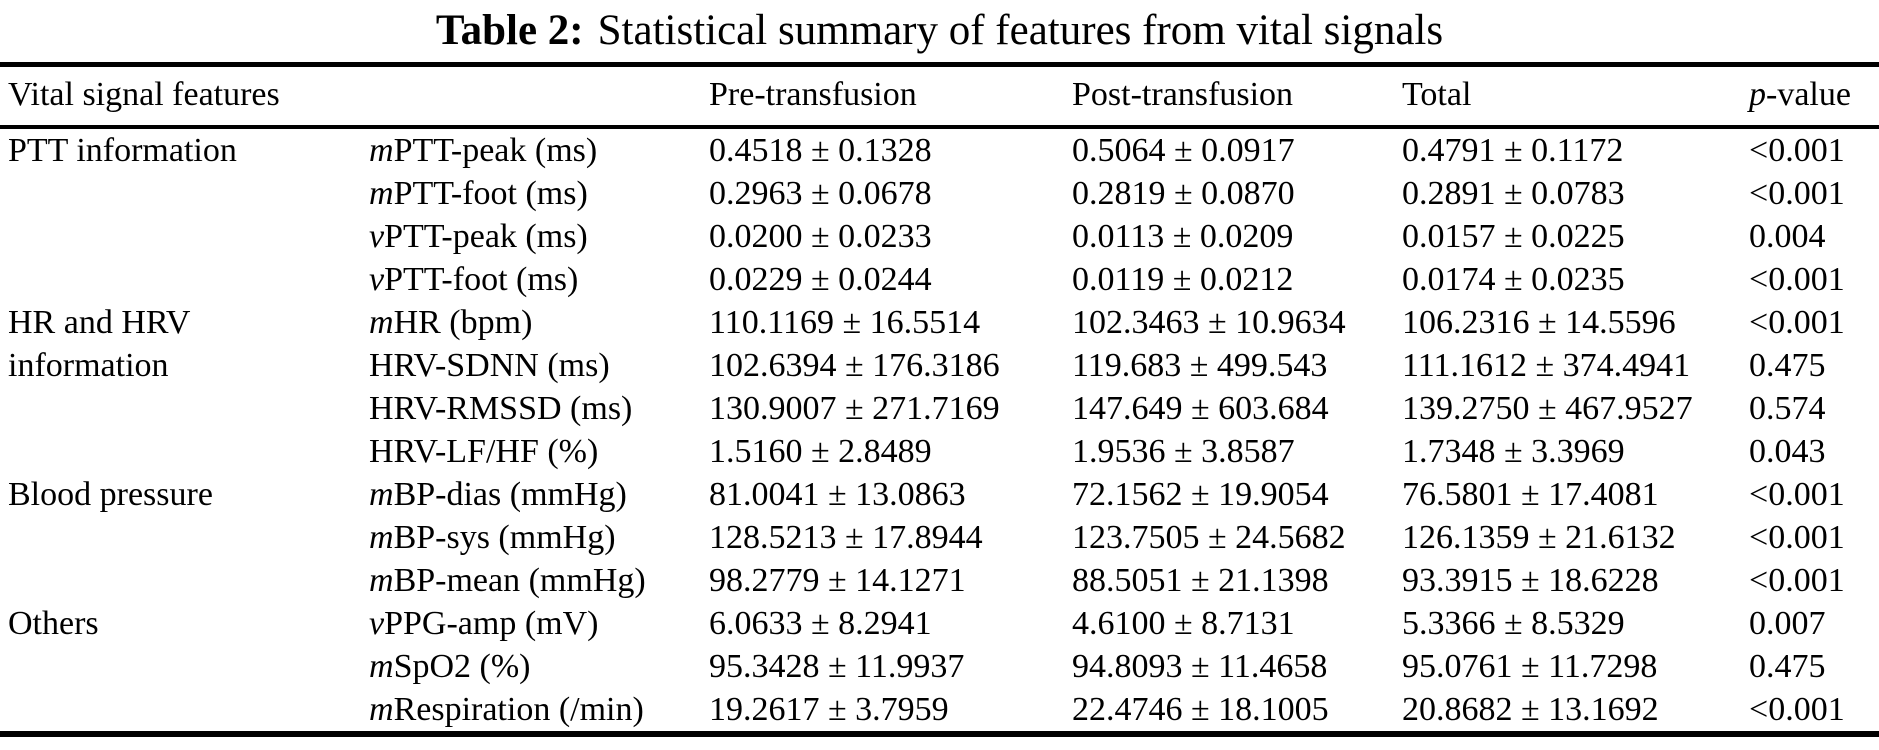 The height and width of the screenshot is (750, 1879). I want to click on total-cell: 0.0157 ± 0.0225, so click(1513, 236).